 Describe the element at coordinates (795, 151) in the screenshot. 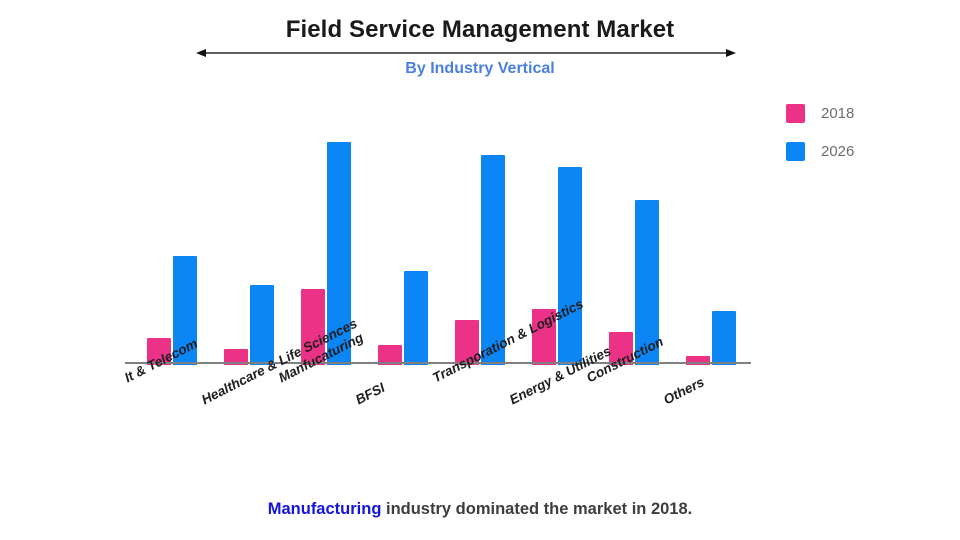

I see `legend-swatch-2026-icon` at that location.